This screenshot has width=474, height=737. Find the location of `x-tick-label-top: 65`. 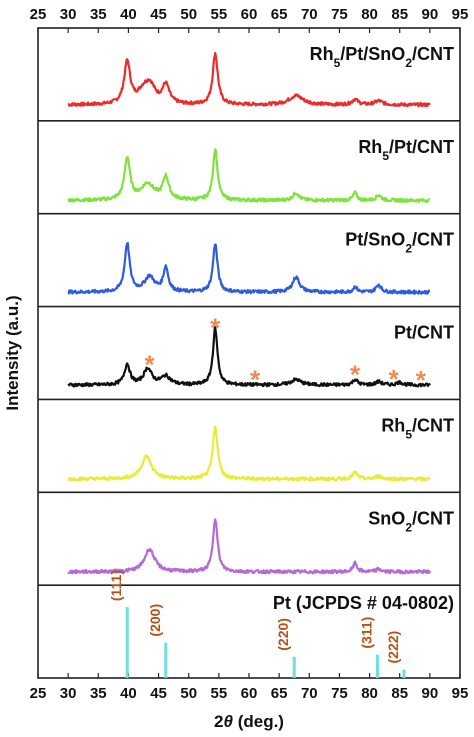

x-tick-label-top: 65 is located at coordinates (279, 14).